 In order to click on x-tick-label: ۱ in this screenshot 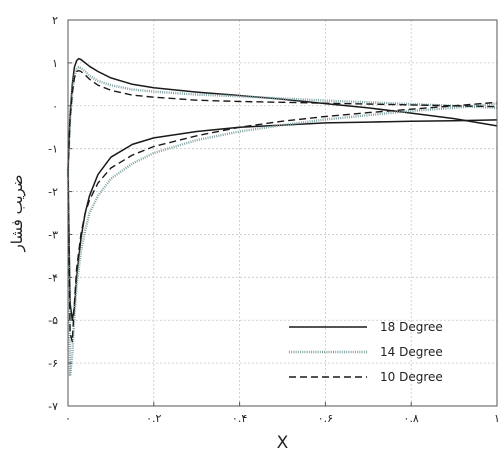, I will do `click(497, 418)`.